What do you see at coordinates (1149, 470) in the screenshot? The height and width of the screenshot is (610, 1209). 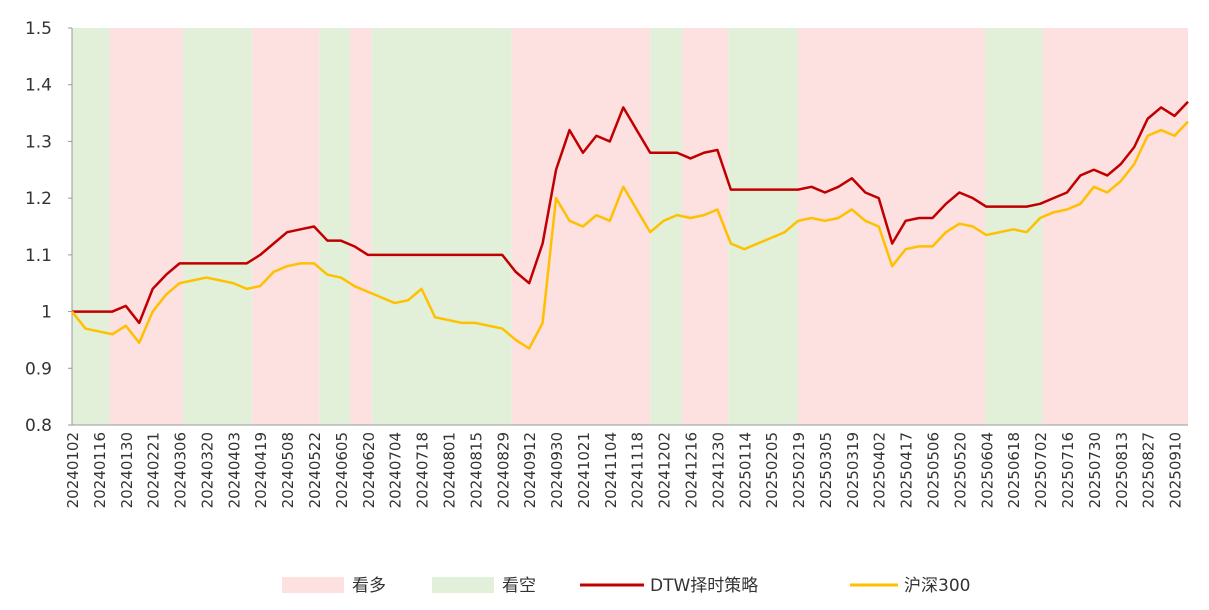 I see `x-tick-label: 20250827` at bounding box center [1149, 470].